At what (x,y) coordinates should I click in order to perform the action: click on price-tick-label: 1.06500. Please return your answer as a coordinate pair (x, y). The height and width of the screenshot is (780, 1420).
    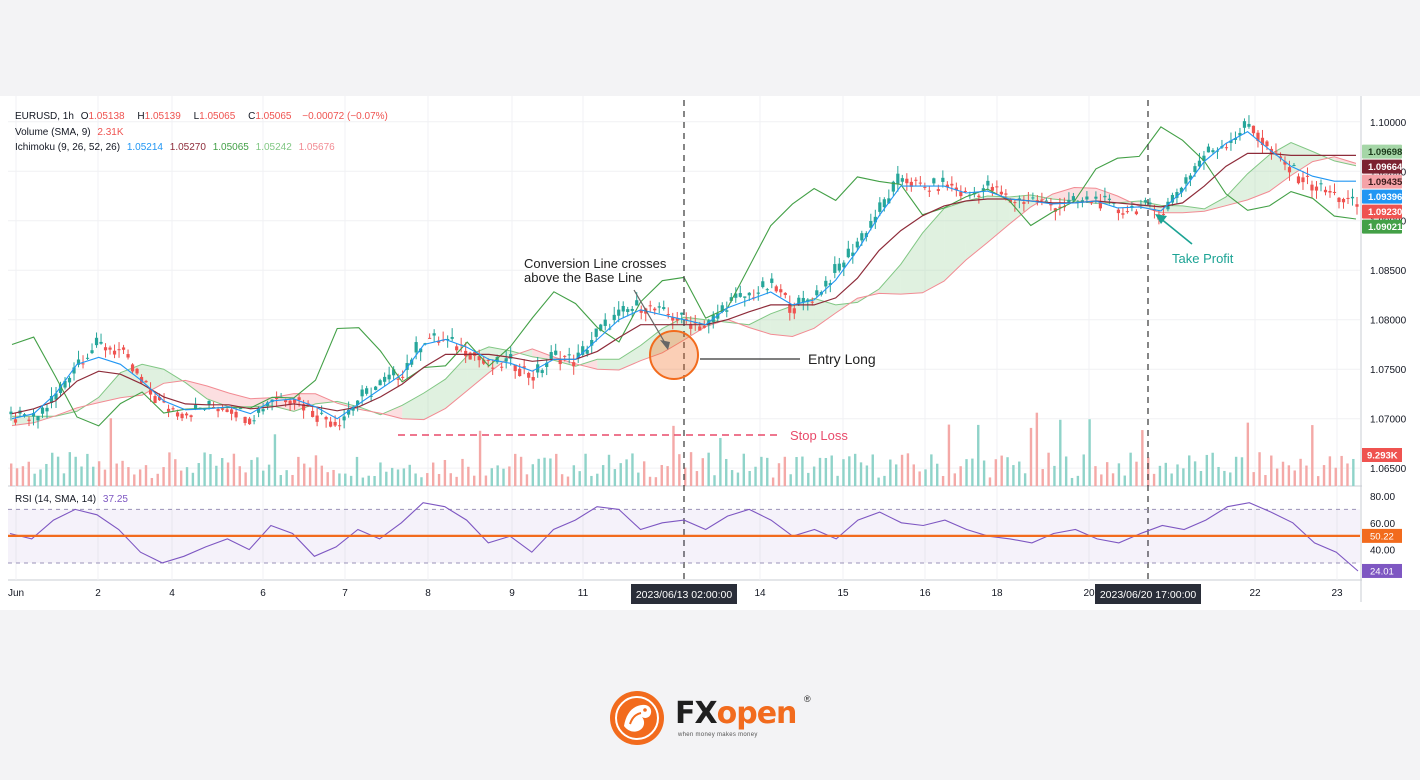
    Looking at the image, I should click on (1388, 469).